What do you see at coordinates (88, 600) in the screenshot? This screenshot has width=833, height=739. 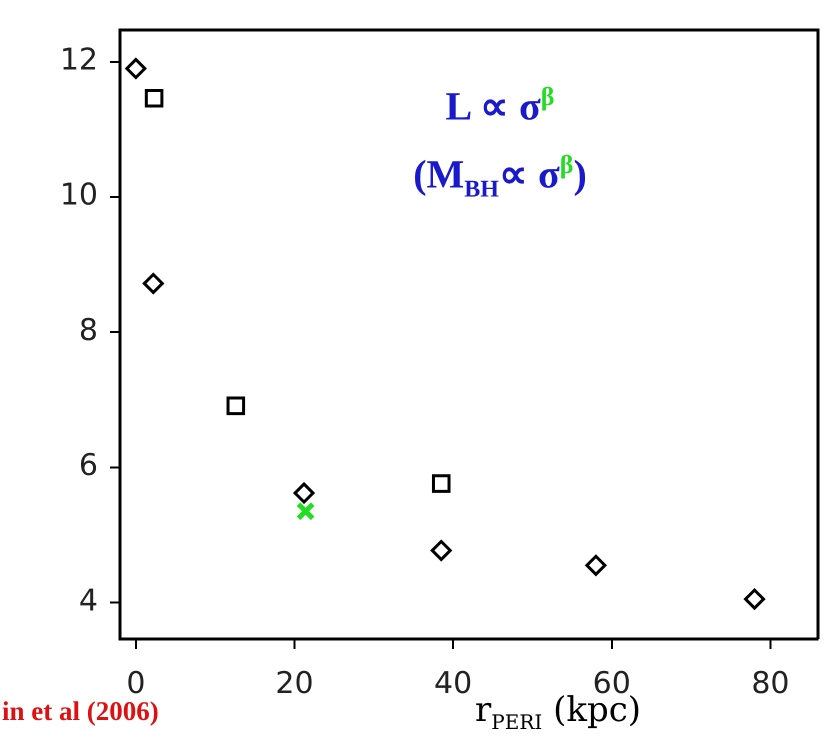 I see `y-tick-label: 4` at bounding box center [88, 600].